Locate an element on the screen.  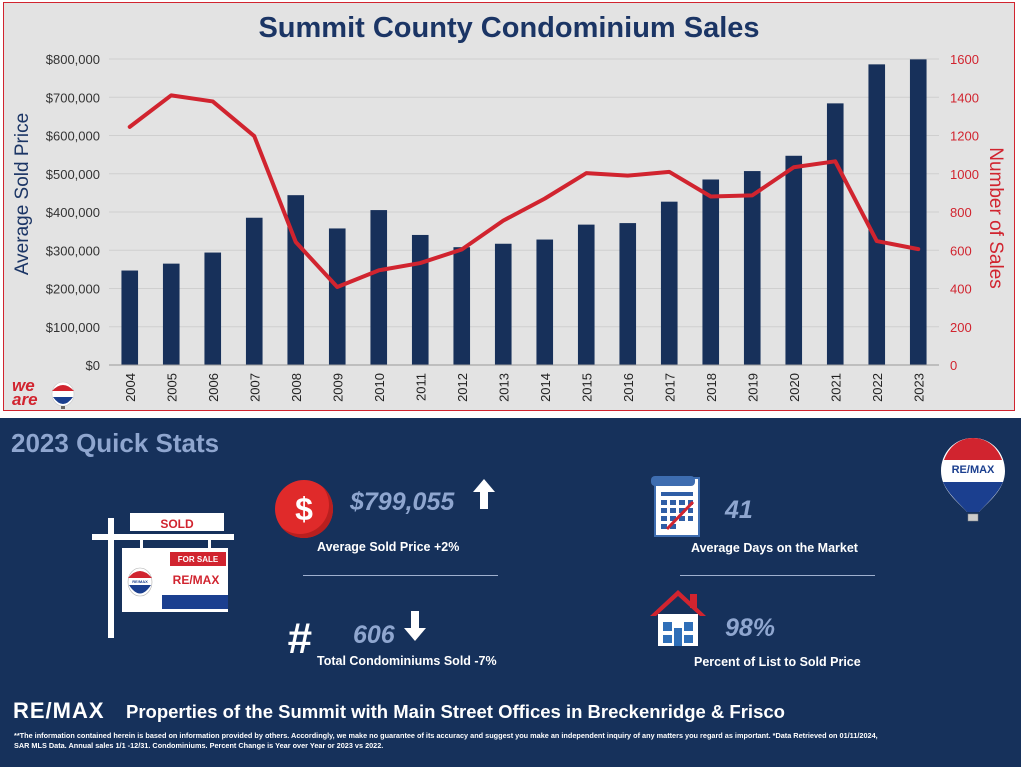
we-are-line2: are is located at coordinates (25, 399).